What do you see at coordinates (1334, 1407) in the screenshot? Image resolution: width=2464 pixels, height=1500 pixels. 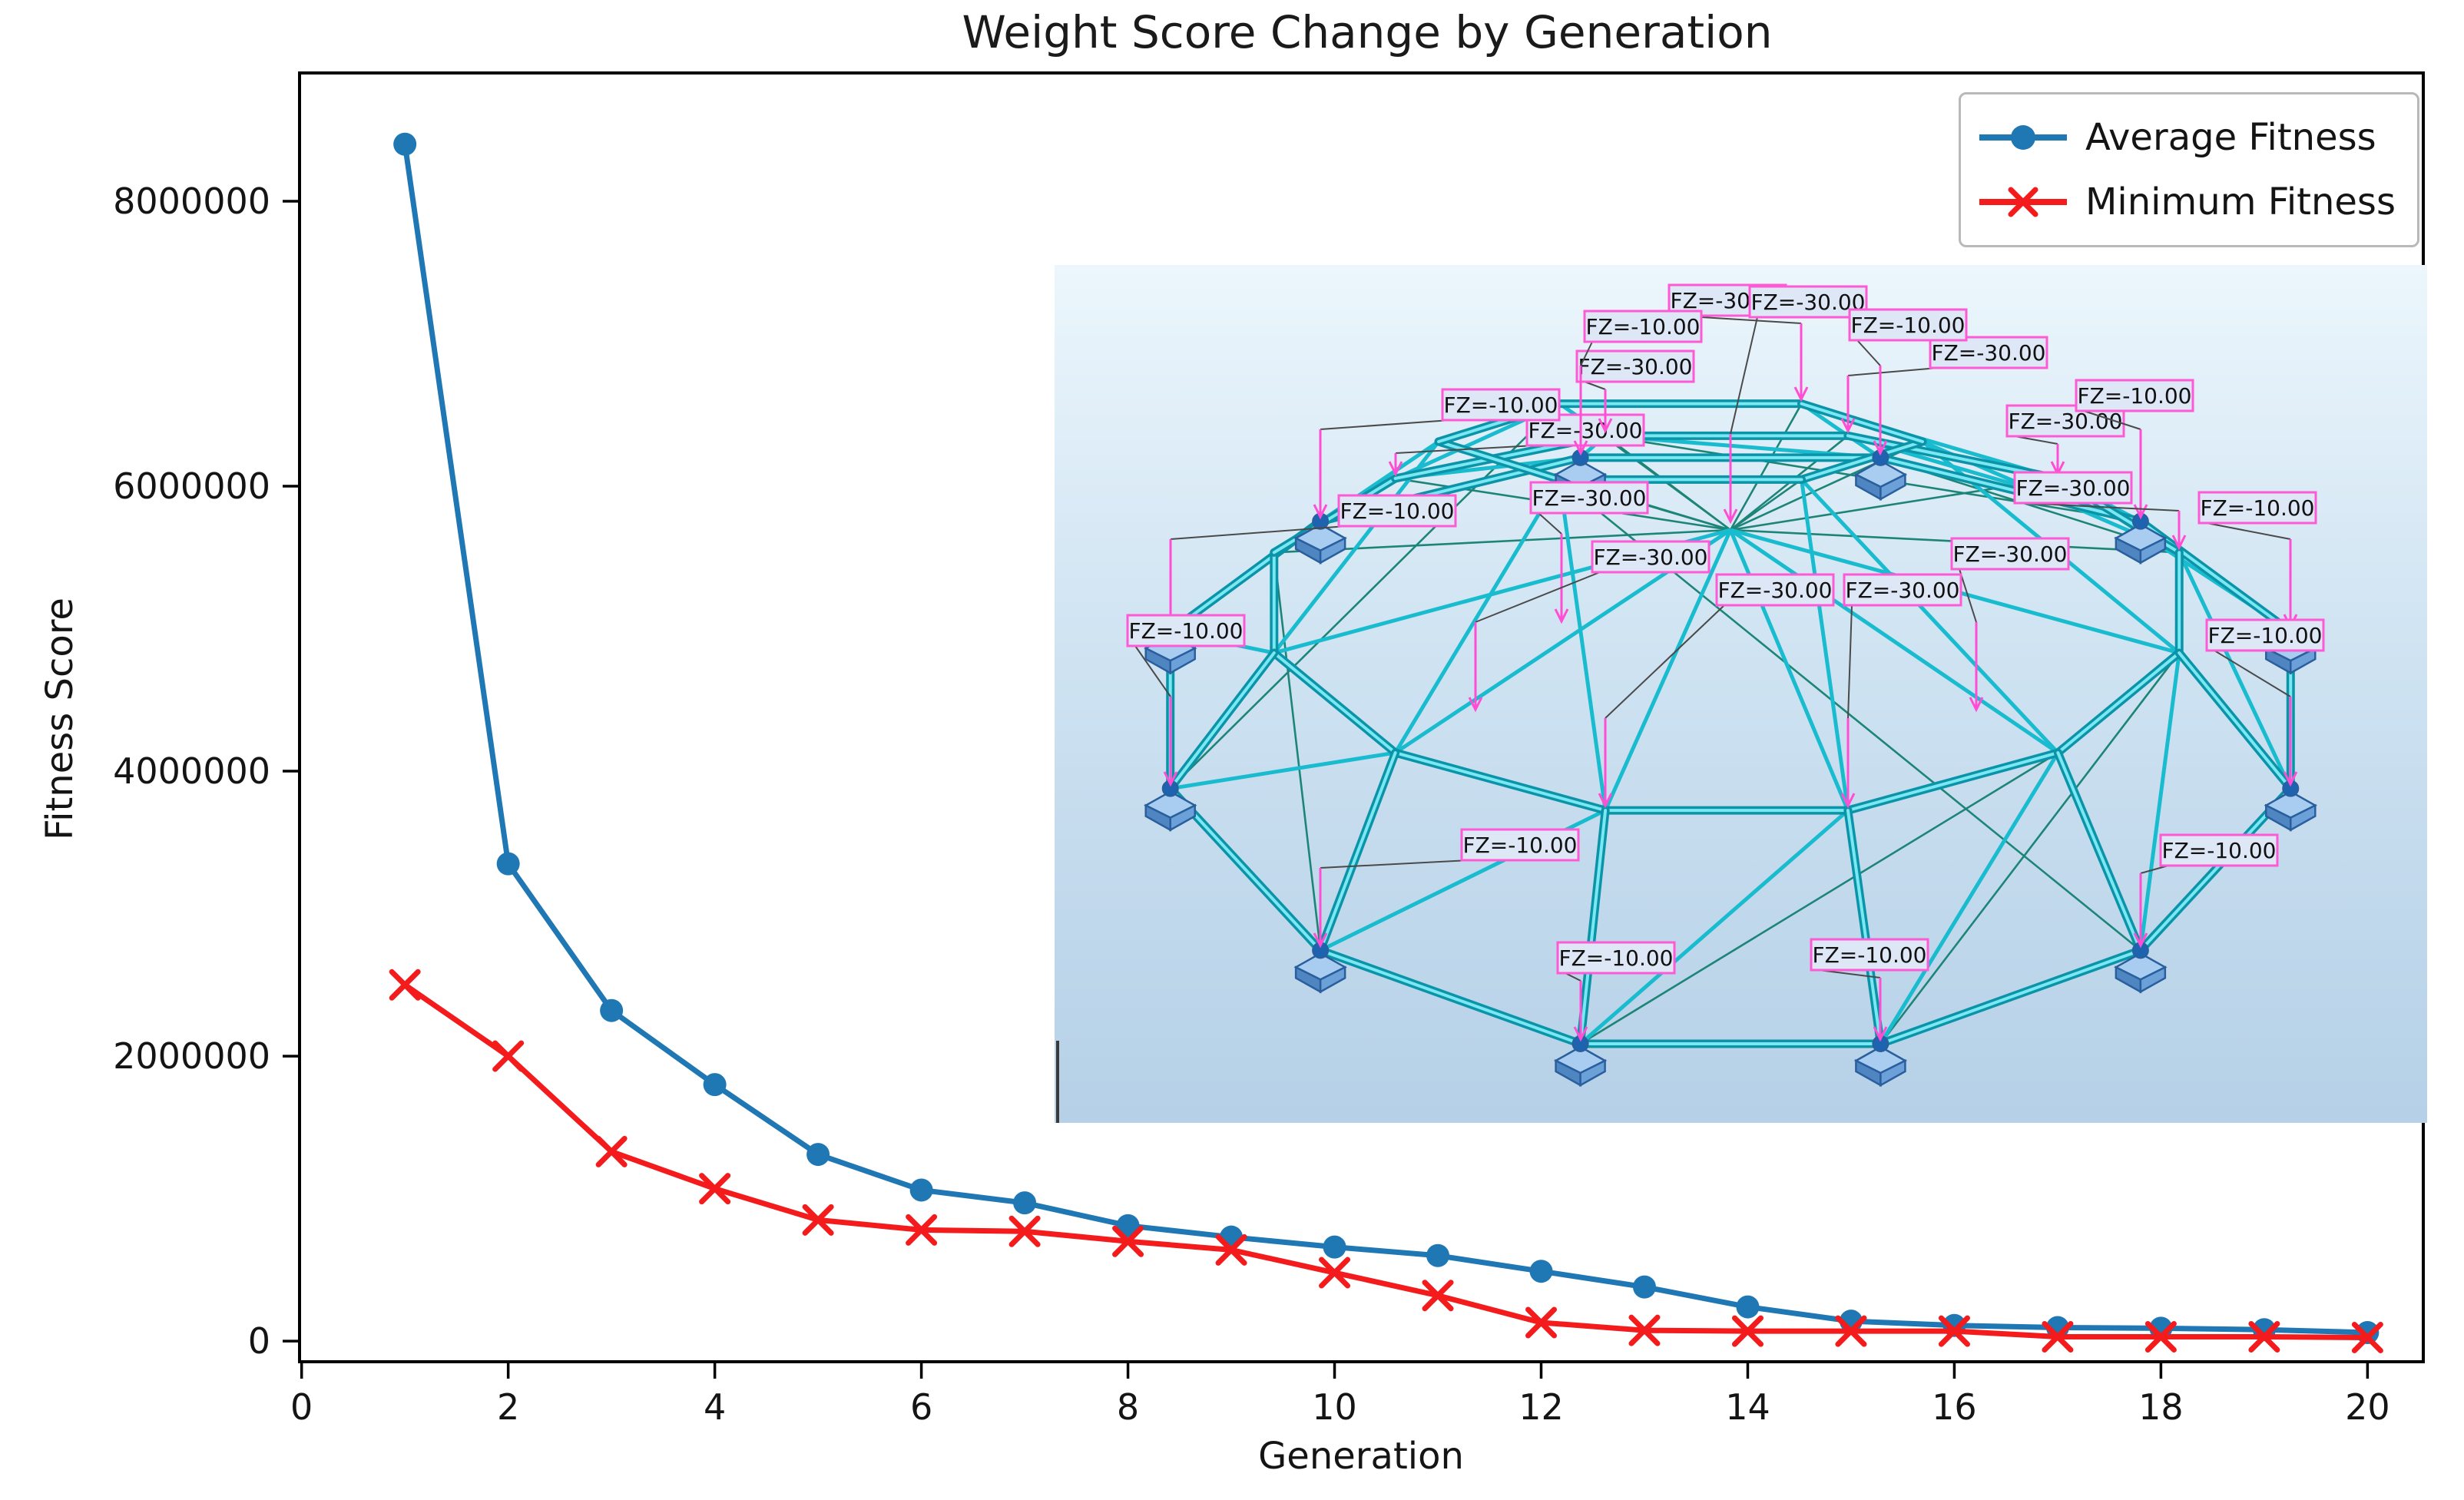 I see `x-tick-label: 10` at bounding box center [1334, 1407].